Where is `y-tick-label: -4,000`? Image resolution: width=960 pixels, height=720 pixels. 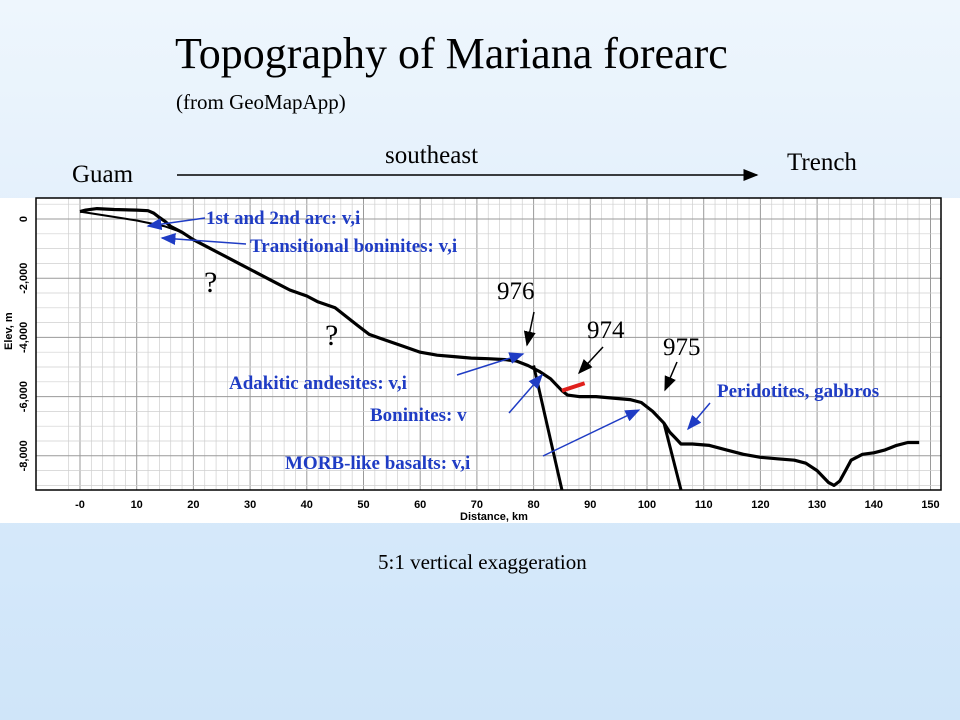
y-tick-label: -4,000 is located at coordinates (24, 337).